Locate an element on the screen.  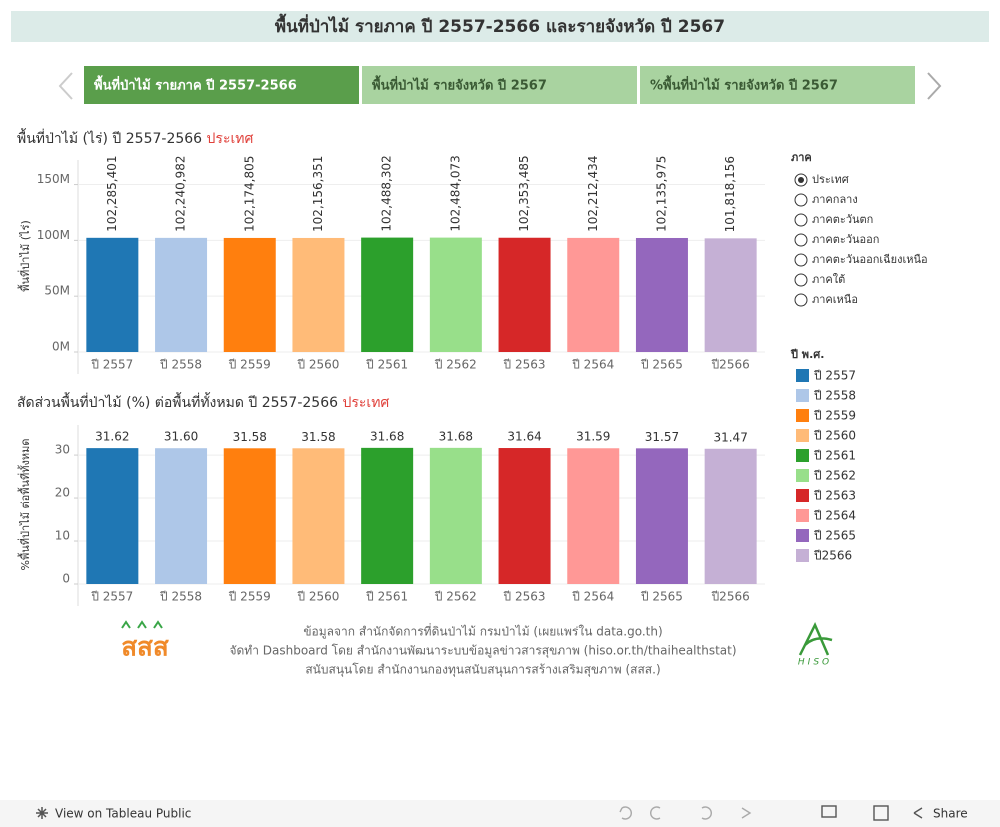
tab-label: %พื้นที่ป่าไม้ รายจังหวัด ปี 2567 is located at coordinates (744, 84).